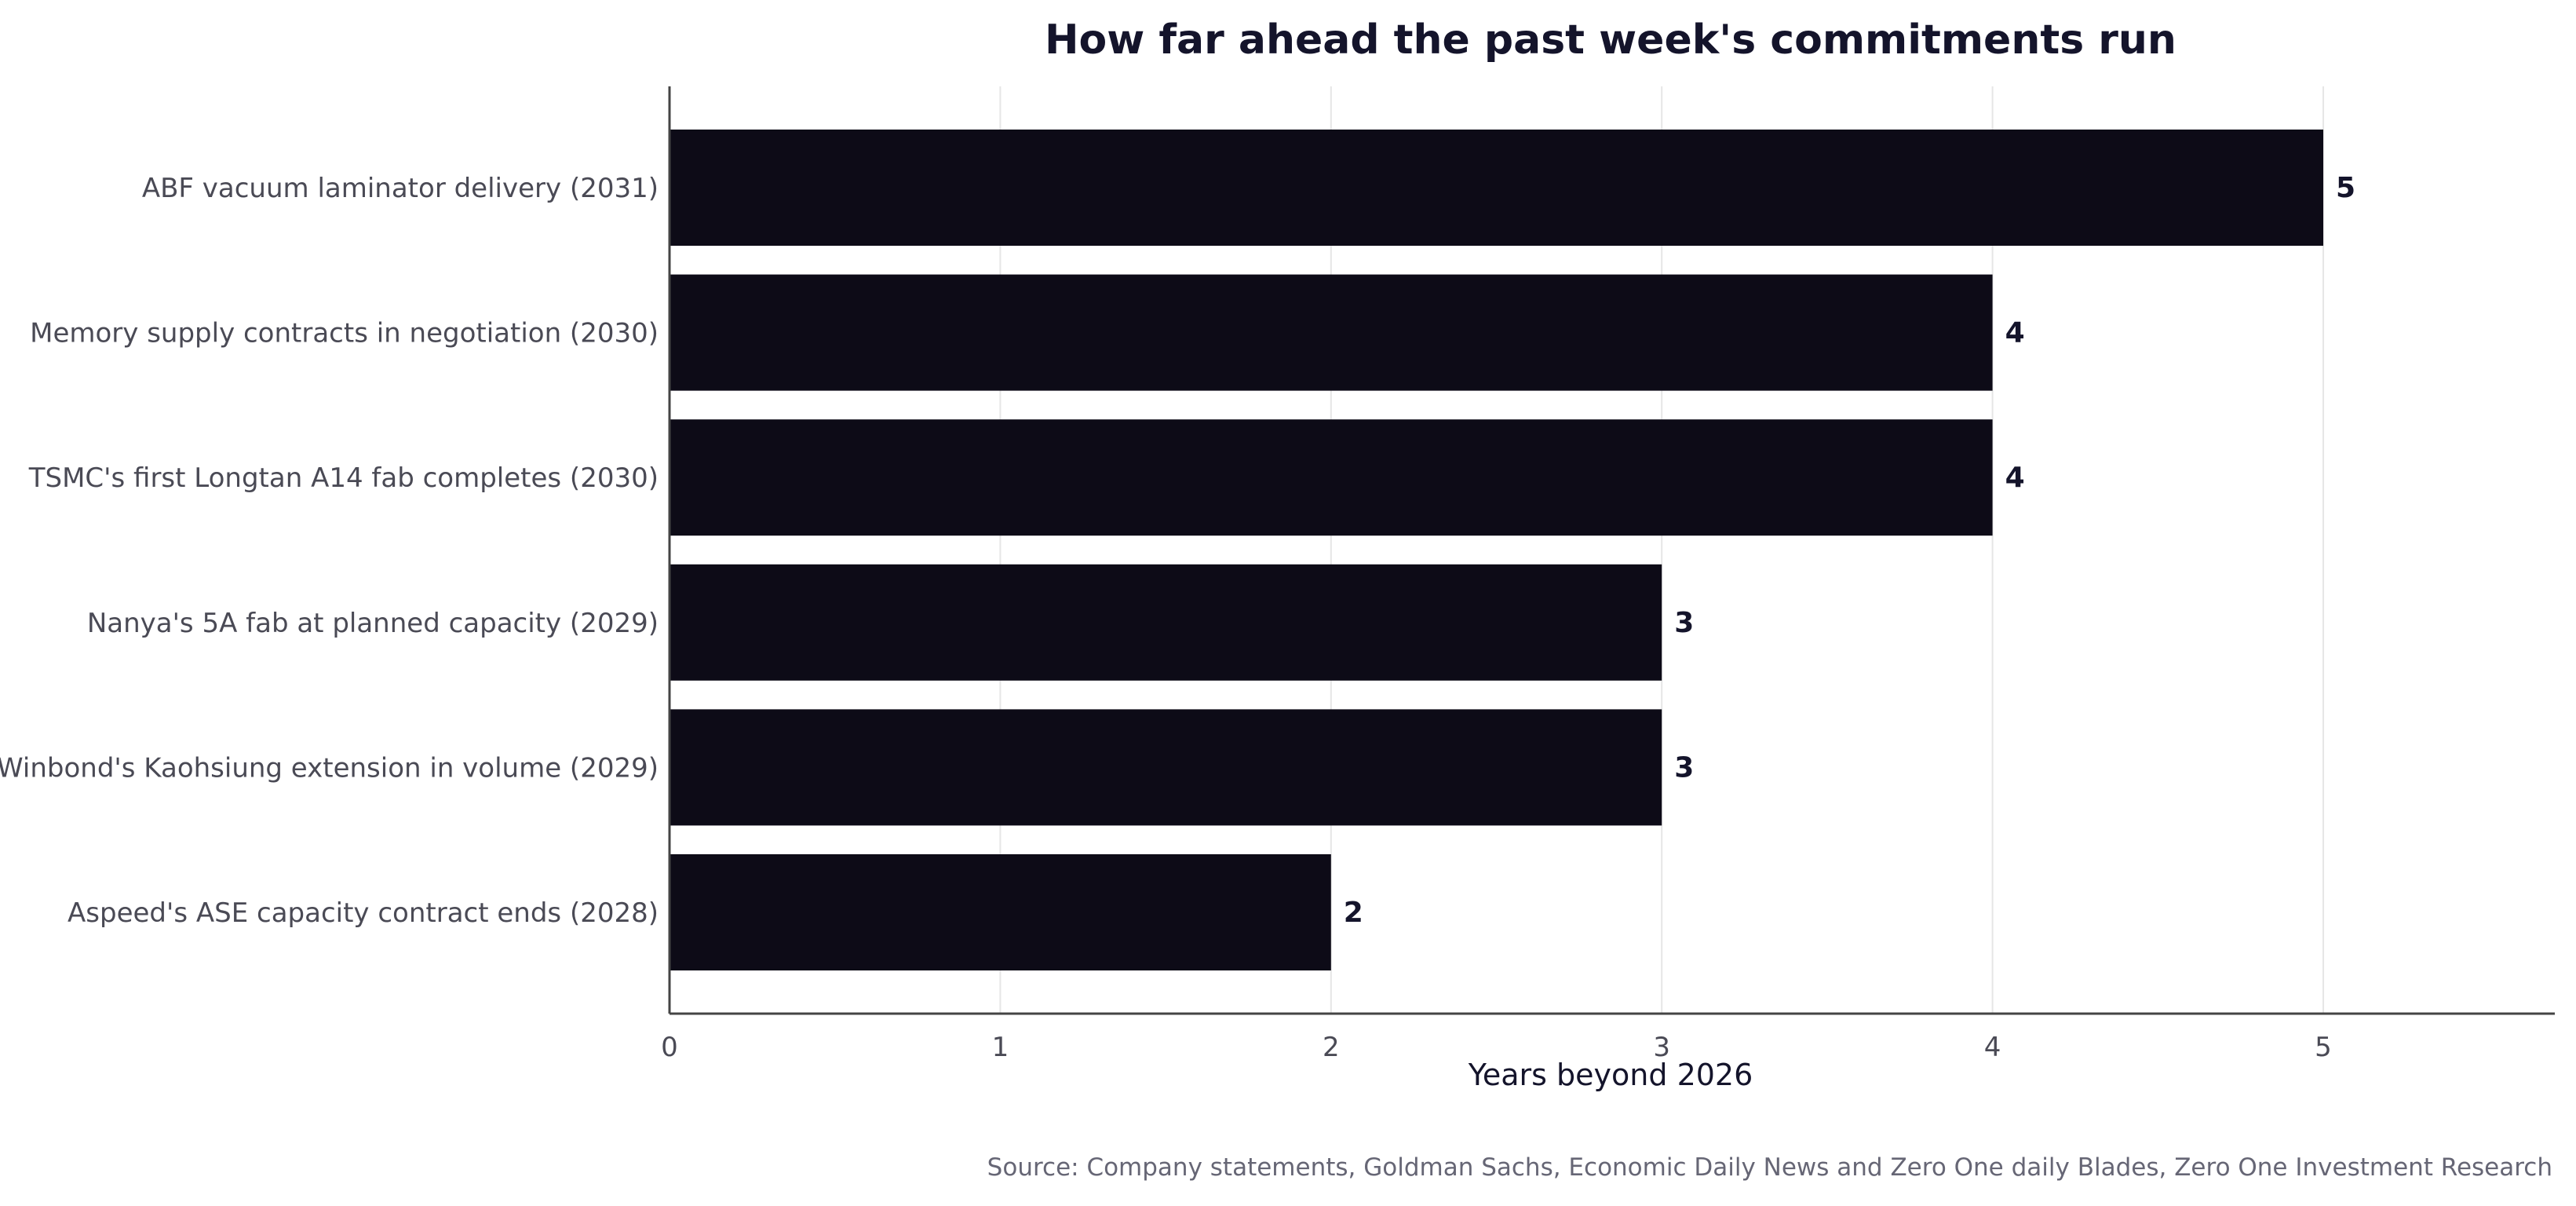 The height and width of the screenshot is (1206, 2576). Describe the element at coordinates (1610, 1075) in the screenshot. I see `x-axis-title: Years beyond 2026` at that location.